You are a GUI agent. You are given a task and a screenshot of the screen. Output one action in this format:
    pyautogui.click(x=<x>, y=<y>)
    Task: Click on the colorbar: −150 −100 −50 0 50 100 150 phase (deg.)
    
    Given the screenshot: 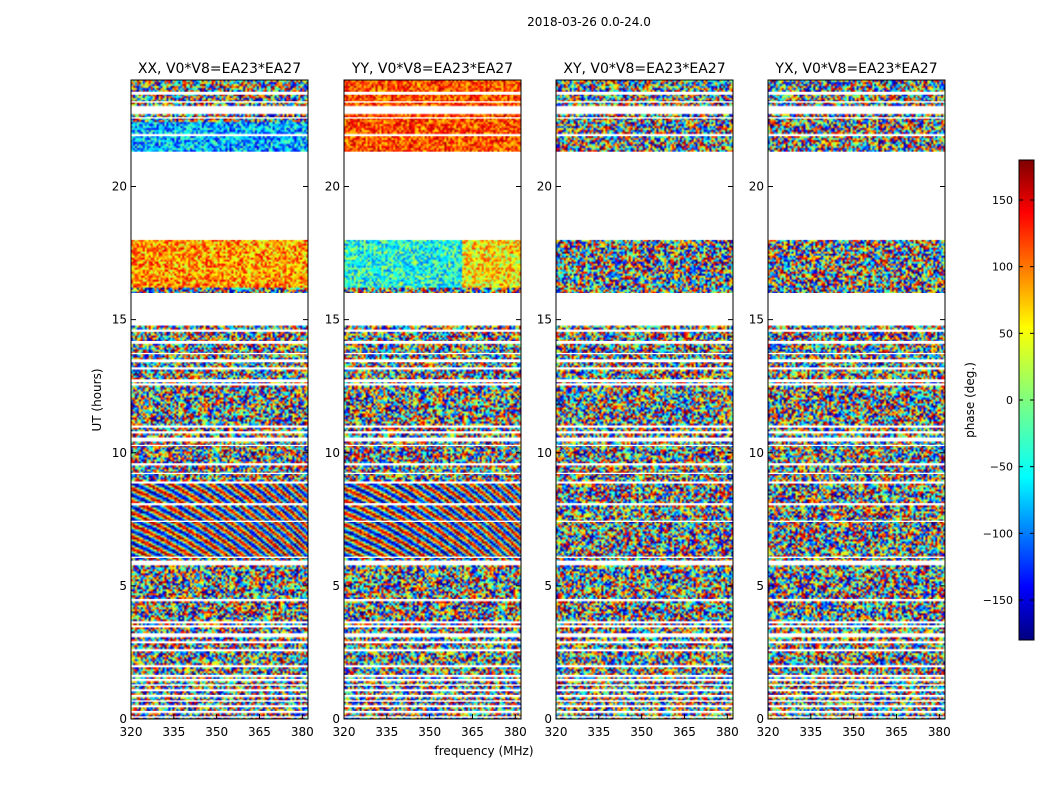 What is the action you would take?
    pyautogui.click(x=999, y=400)
    